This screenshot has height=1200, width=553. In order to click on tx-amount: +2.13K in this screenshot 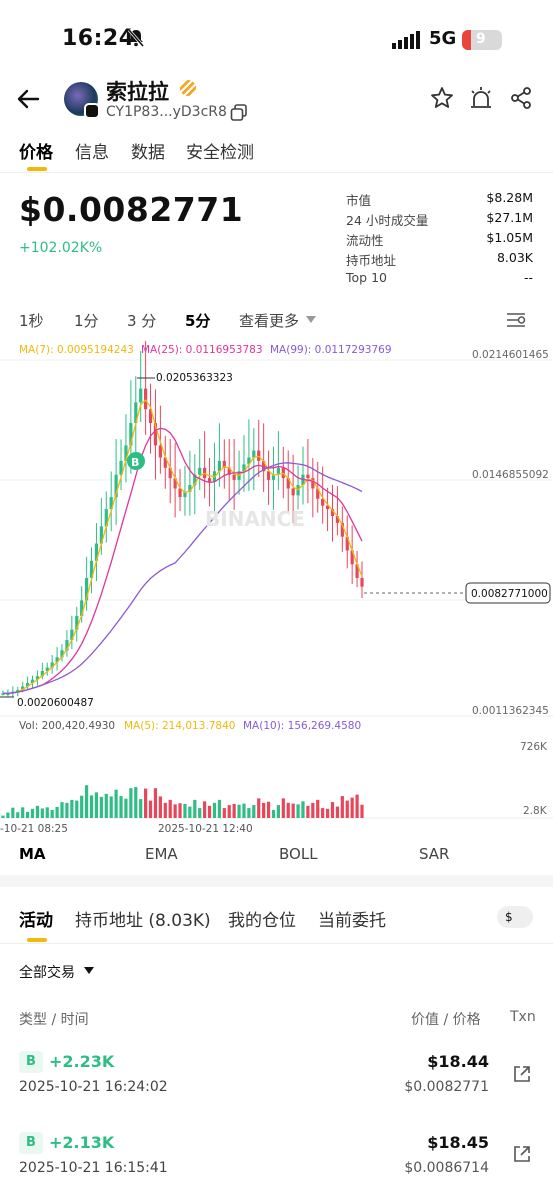, I will do `click(82, 1142)`.